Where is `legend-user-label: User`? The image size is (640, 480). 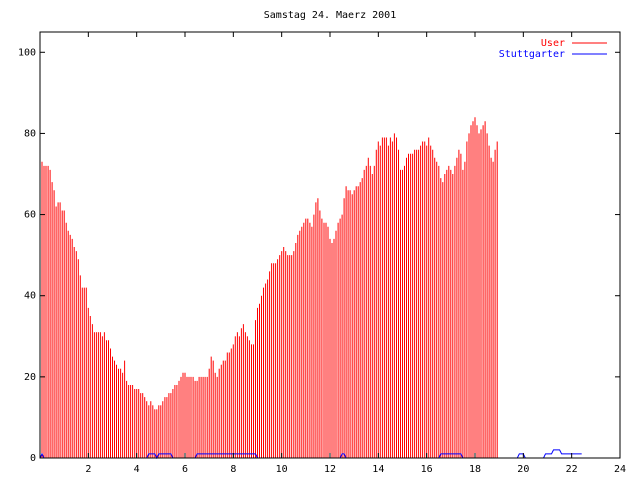 legend-user-label: User is located at coordinates (553, 43).